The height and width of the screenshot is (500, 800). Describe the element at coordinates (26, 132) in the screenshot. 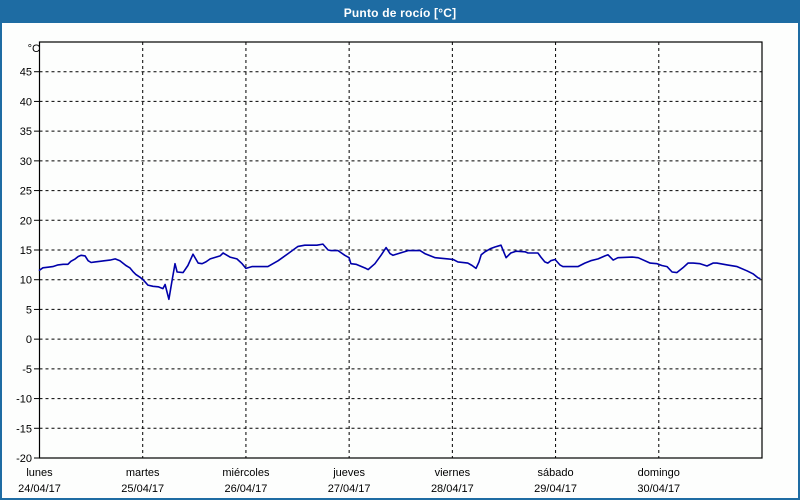

I see `y-tick-label: 35` at that location.